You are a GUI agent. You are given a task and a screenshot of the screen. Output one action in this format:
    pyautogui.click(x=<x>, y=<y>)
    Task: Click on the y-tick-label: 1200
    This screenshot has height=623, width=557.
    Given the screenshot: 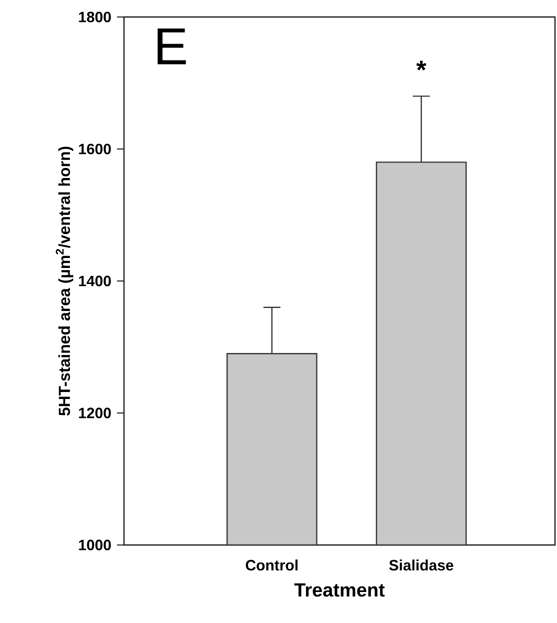 What is the action you would take?
    pyautogui.click(x=95, y=413)
    